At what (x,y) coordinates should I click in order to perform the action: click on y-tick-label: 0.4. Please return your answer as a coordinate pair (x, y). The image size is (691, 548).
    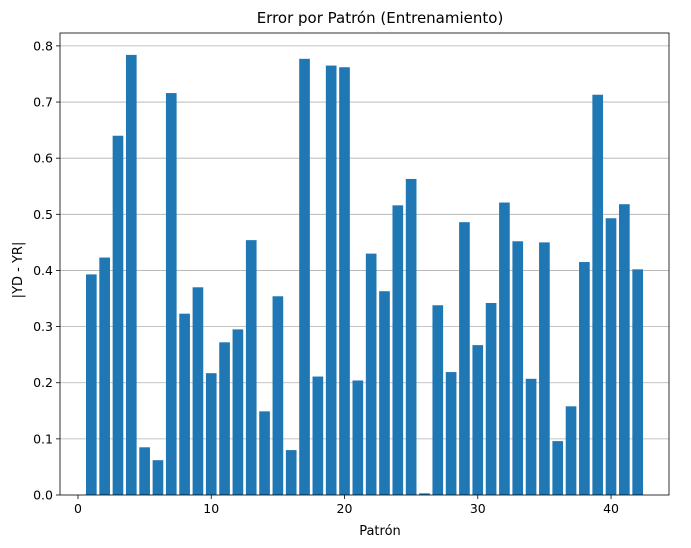
    Looking at the image, I should click on (43, 270).